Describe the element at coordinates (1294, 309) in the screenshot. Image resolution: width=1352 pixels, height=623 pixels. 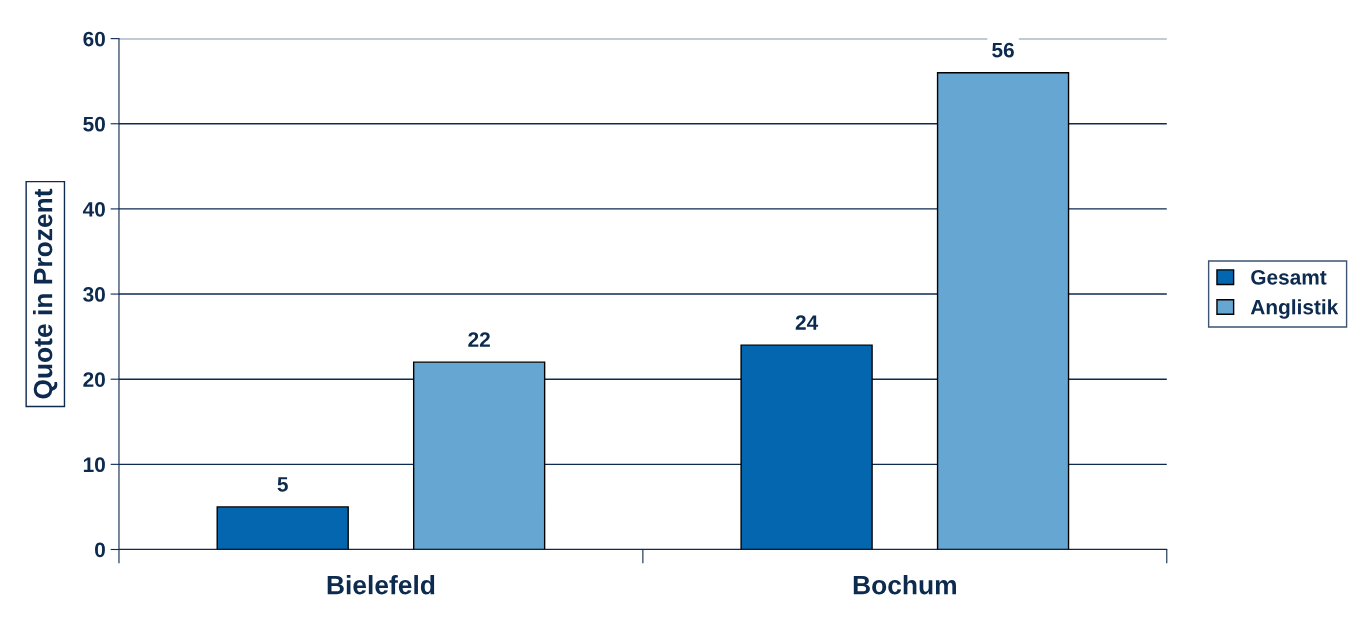
I see `legend-label: Anglistik` at that location.